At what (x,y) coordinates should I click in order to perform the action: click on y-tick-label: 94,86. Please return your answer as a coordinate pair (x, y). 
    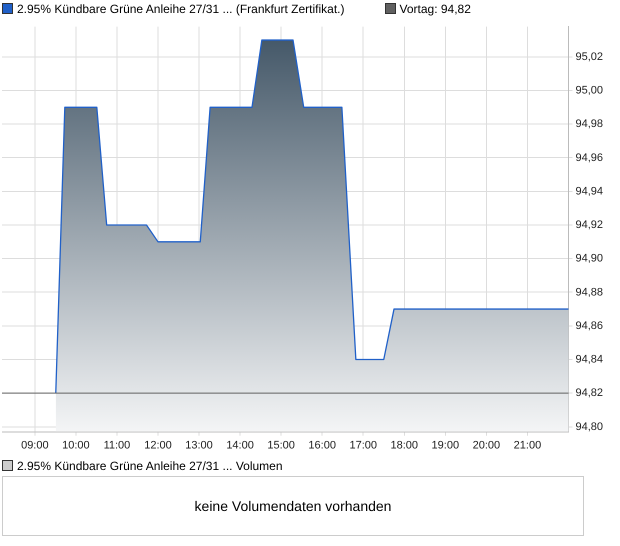
    Looking at the image, I should click on (589, 326).